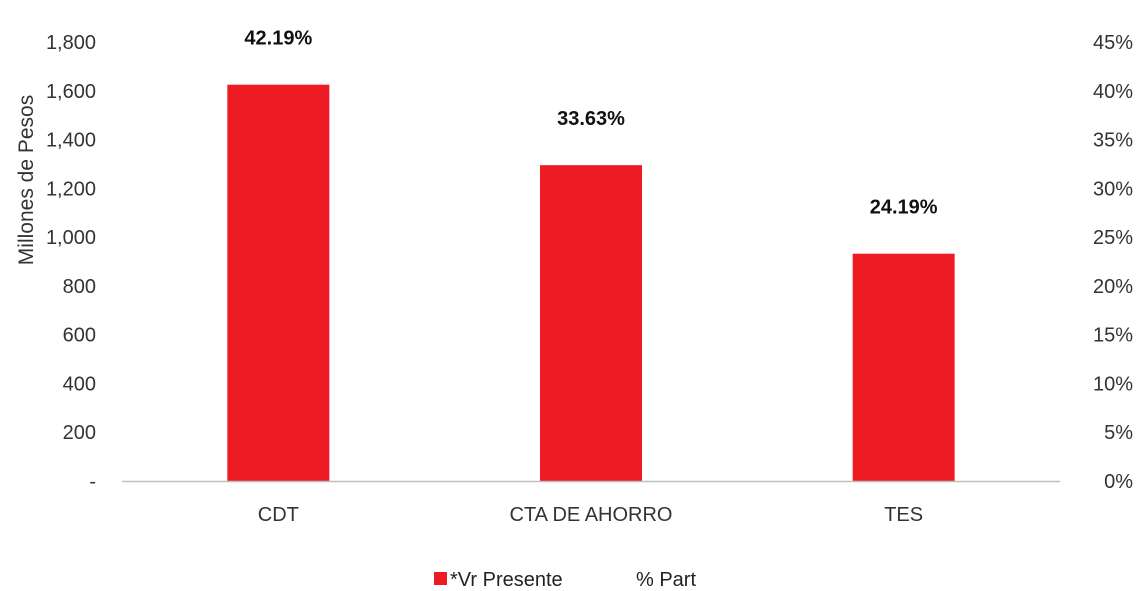 This screenshot has width=1141, height=591. I want to click on y2-tick-label: 45%, so click(1113, 43).